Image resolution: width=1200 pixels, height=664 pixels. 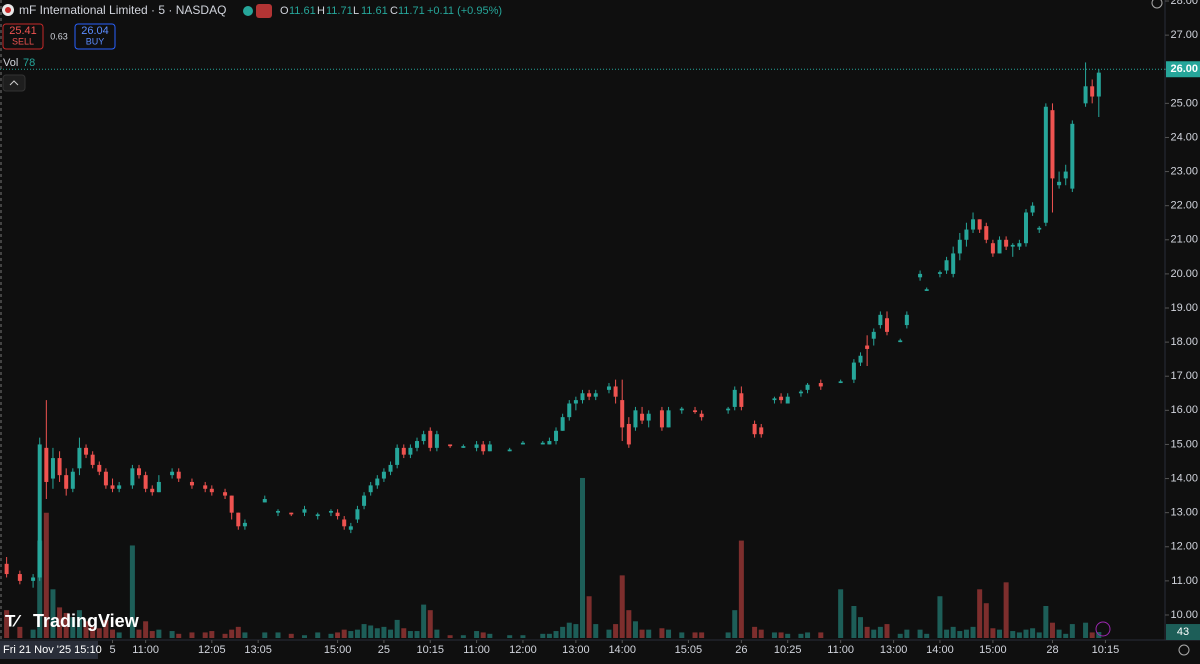 What do you see at coordinates (1052, 650) in the screenshot?
I see `x-tick-label: 28` at bounding box center [1052, 650].